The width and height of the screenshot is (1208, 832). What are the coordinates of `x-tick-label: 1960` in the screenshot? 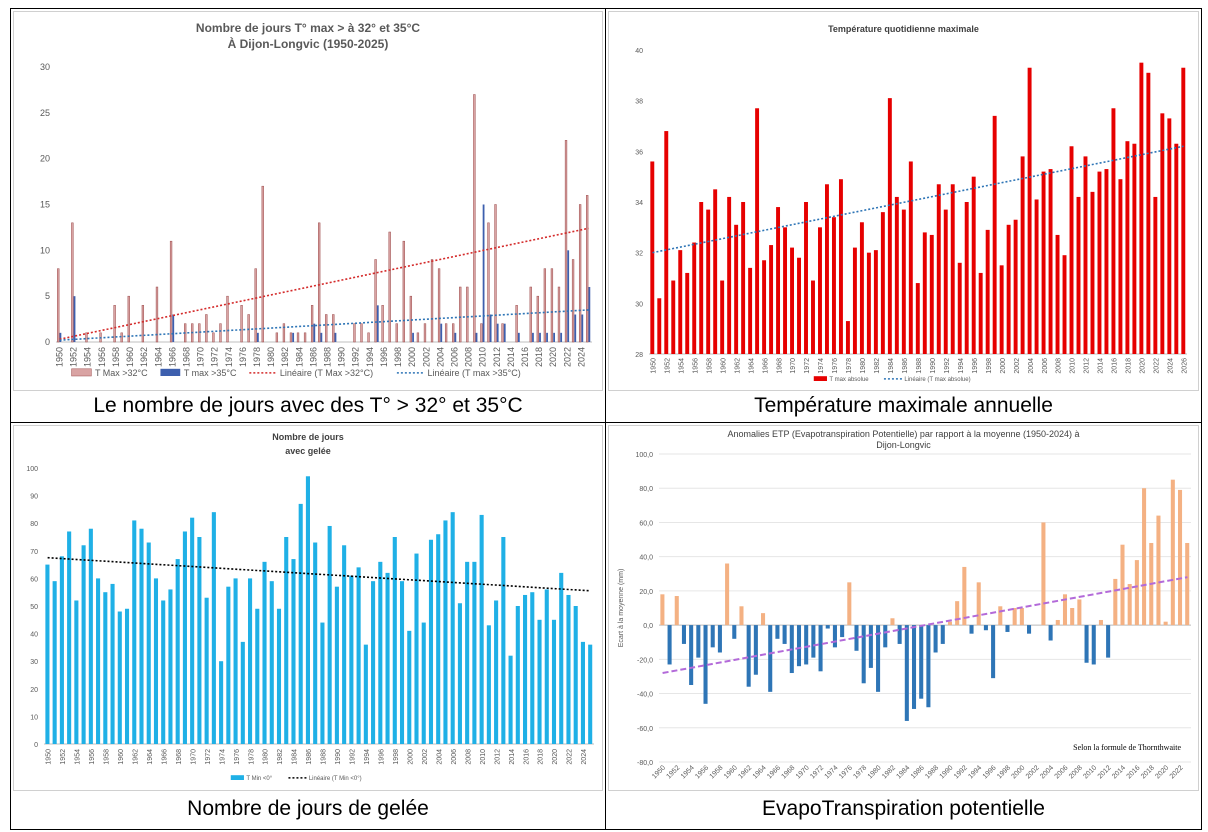 It's located at (130, 357).